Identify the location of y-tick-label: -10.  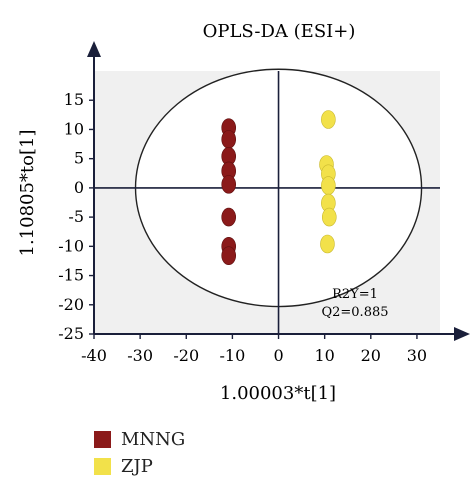
(71, 245).